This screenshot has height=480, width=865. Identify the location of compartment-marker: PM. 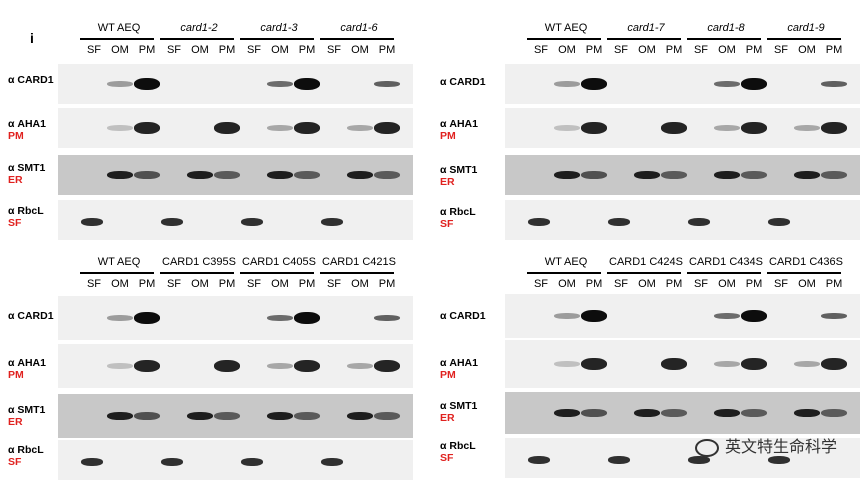
(448, 136).